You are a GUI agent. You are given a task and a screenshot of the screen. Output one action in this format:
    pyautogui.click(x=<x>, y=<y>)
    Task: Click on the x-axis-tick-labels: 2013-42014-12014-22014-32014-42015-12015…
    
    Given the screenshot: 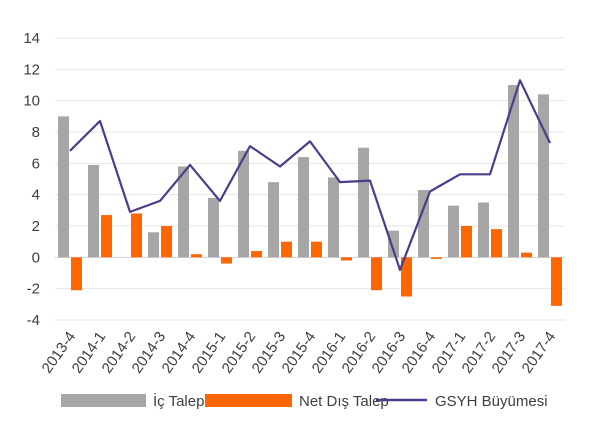 What is the action you would take?
    pyautogui.click(x=299, y=353)
    